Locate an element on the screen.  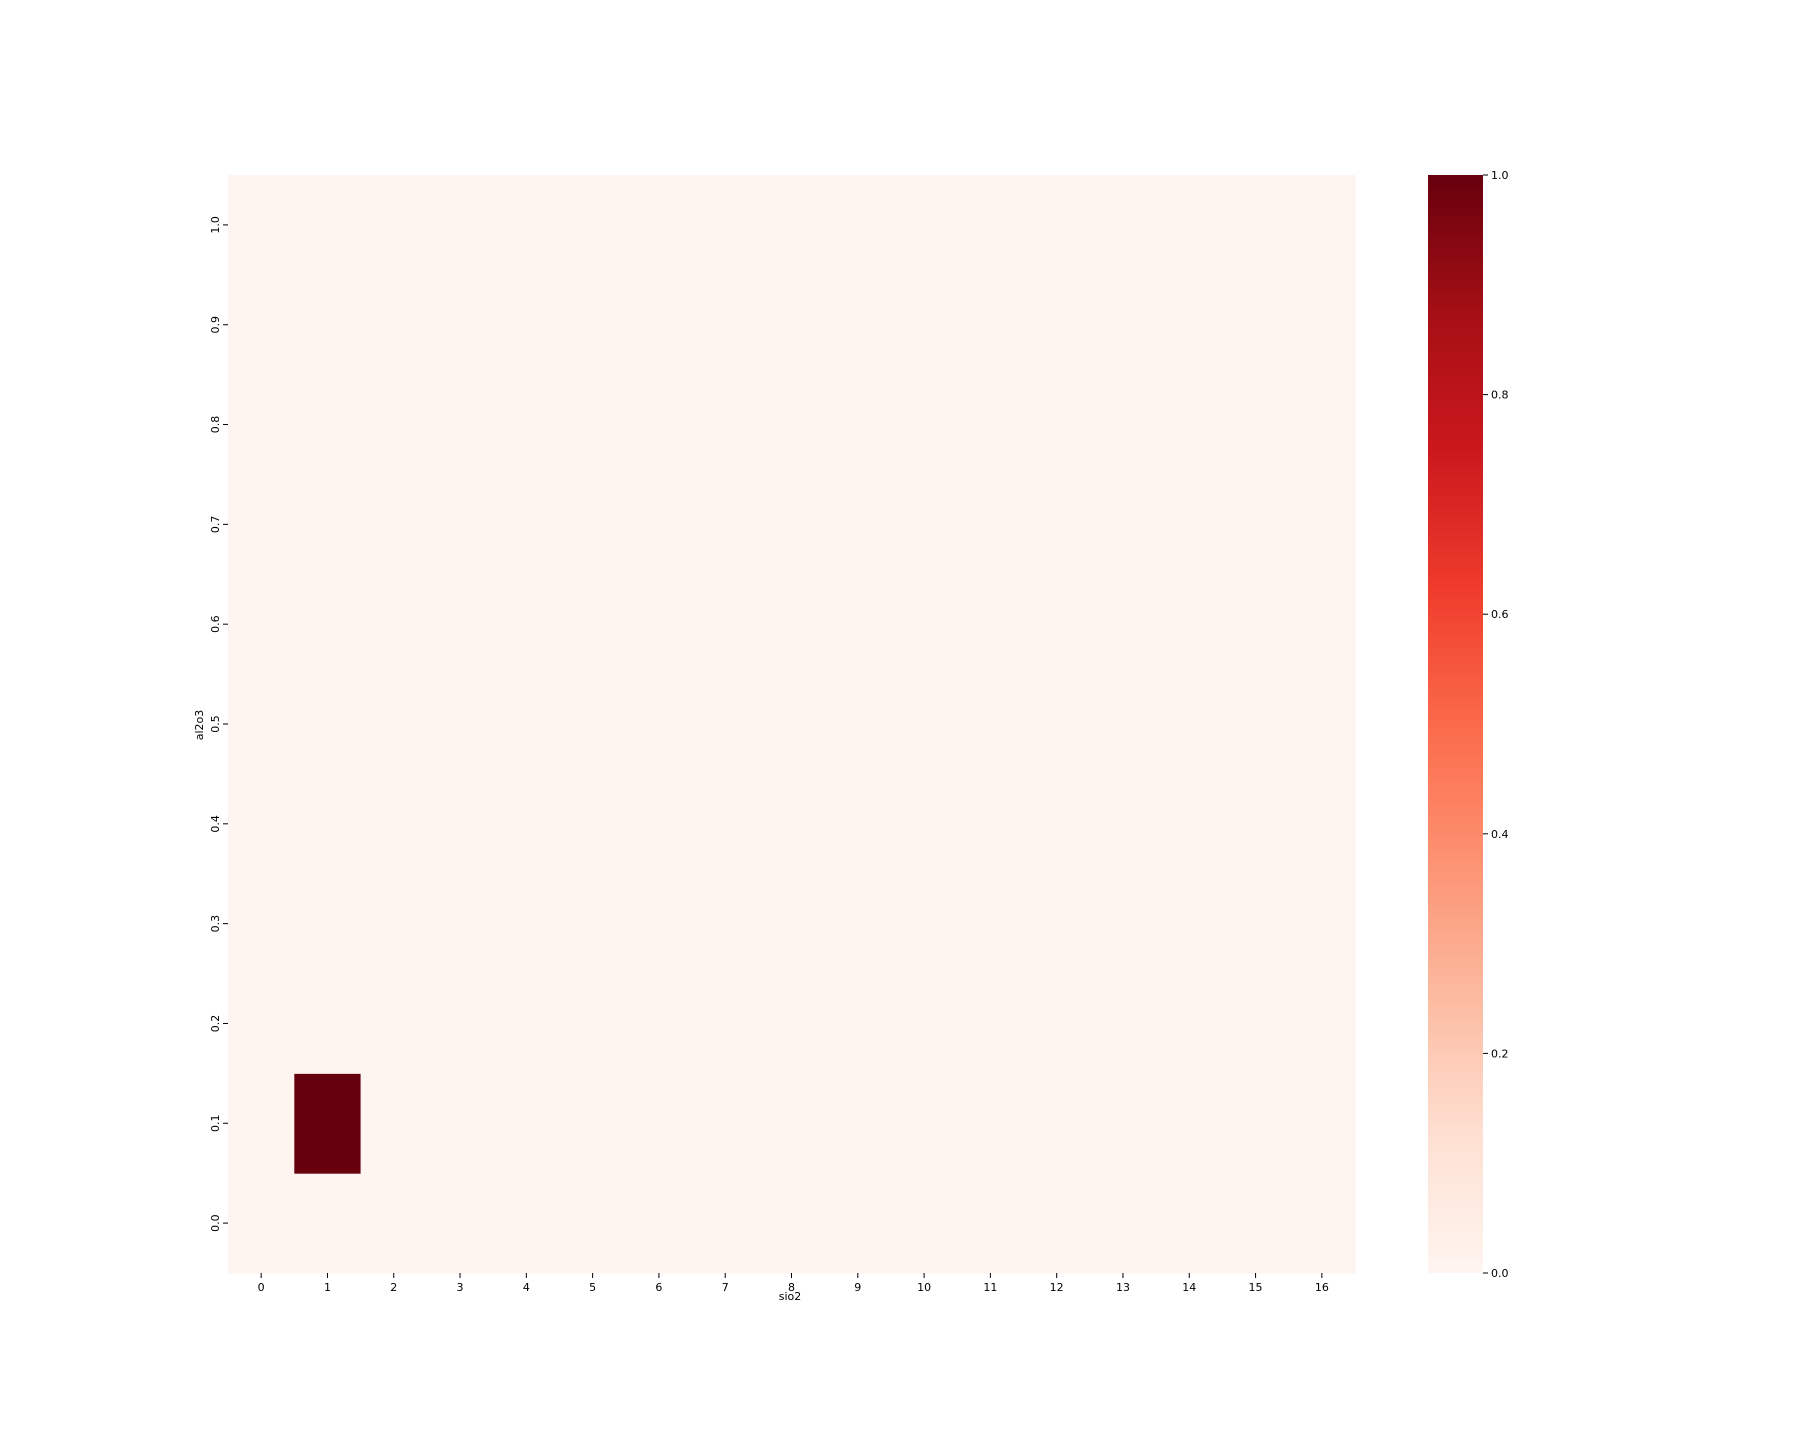
heatmap-cell-4-1.0 is located at coordinates (526, 225).